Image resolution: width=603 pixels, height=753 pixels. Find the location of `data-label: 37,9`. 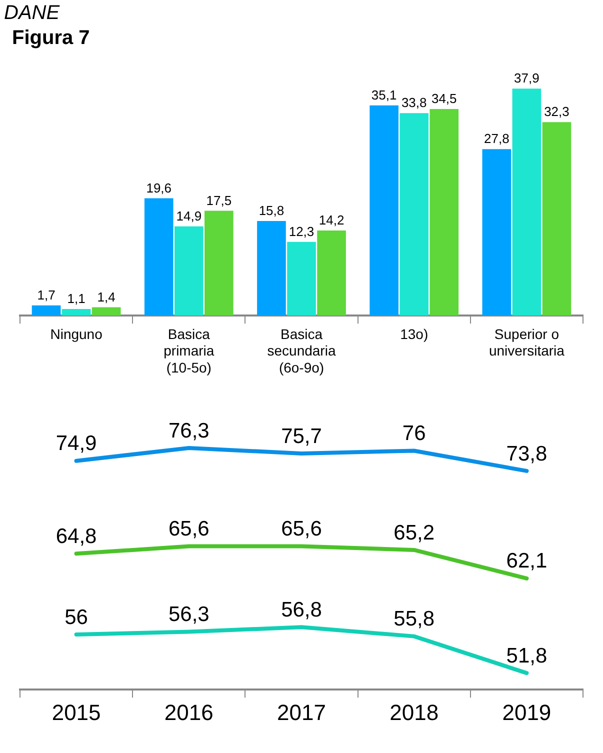

data-label: 37,9 is located at coordinates (527, 78).